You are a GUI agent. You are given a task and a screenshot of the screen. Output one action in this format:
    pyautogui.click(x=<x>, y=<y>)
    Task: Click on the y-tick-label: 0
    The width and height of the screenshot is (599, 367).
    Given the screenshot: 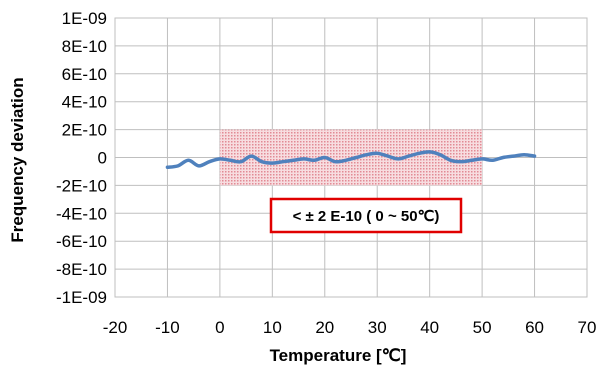 What is the action you would take?
    pyautogui.click(x=102, y=158)
    